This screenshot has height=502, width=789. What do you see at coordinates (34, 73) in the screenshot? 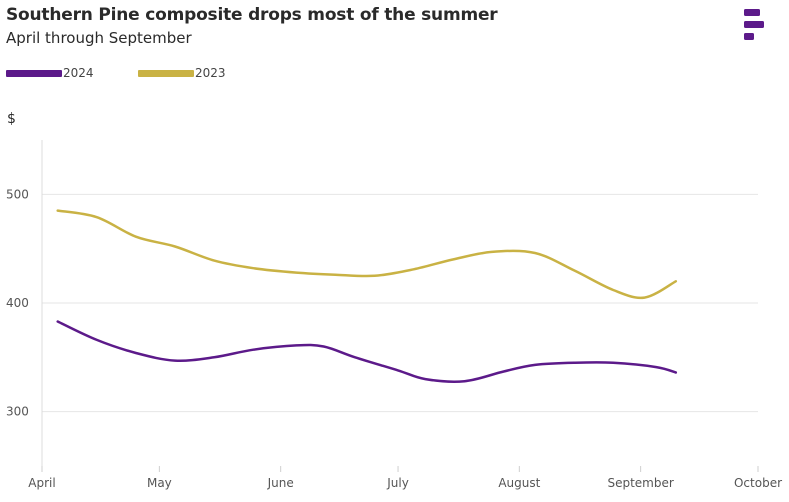
I see `legend-swatch-2024` at bounding box center [34, 73].